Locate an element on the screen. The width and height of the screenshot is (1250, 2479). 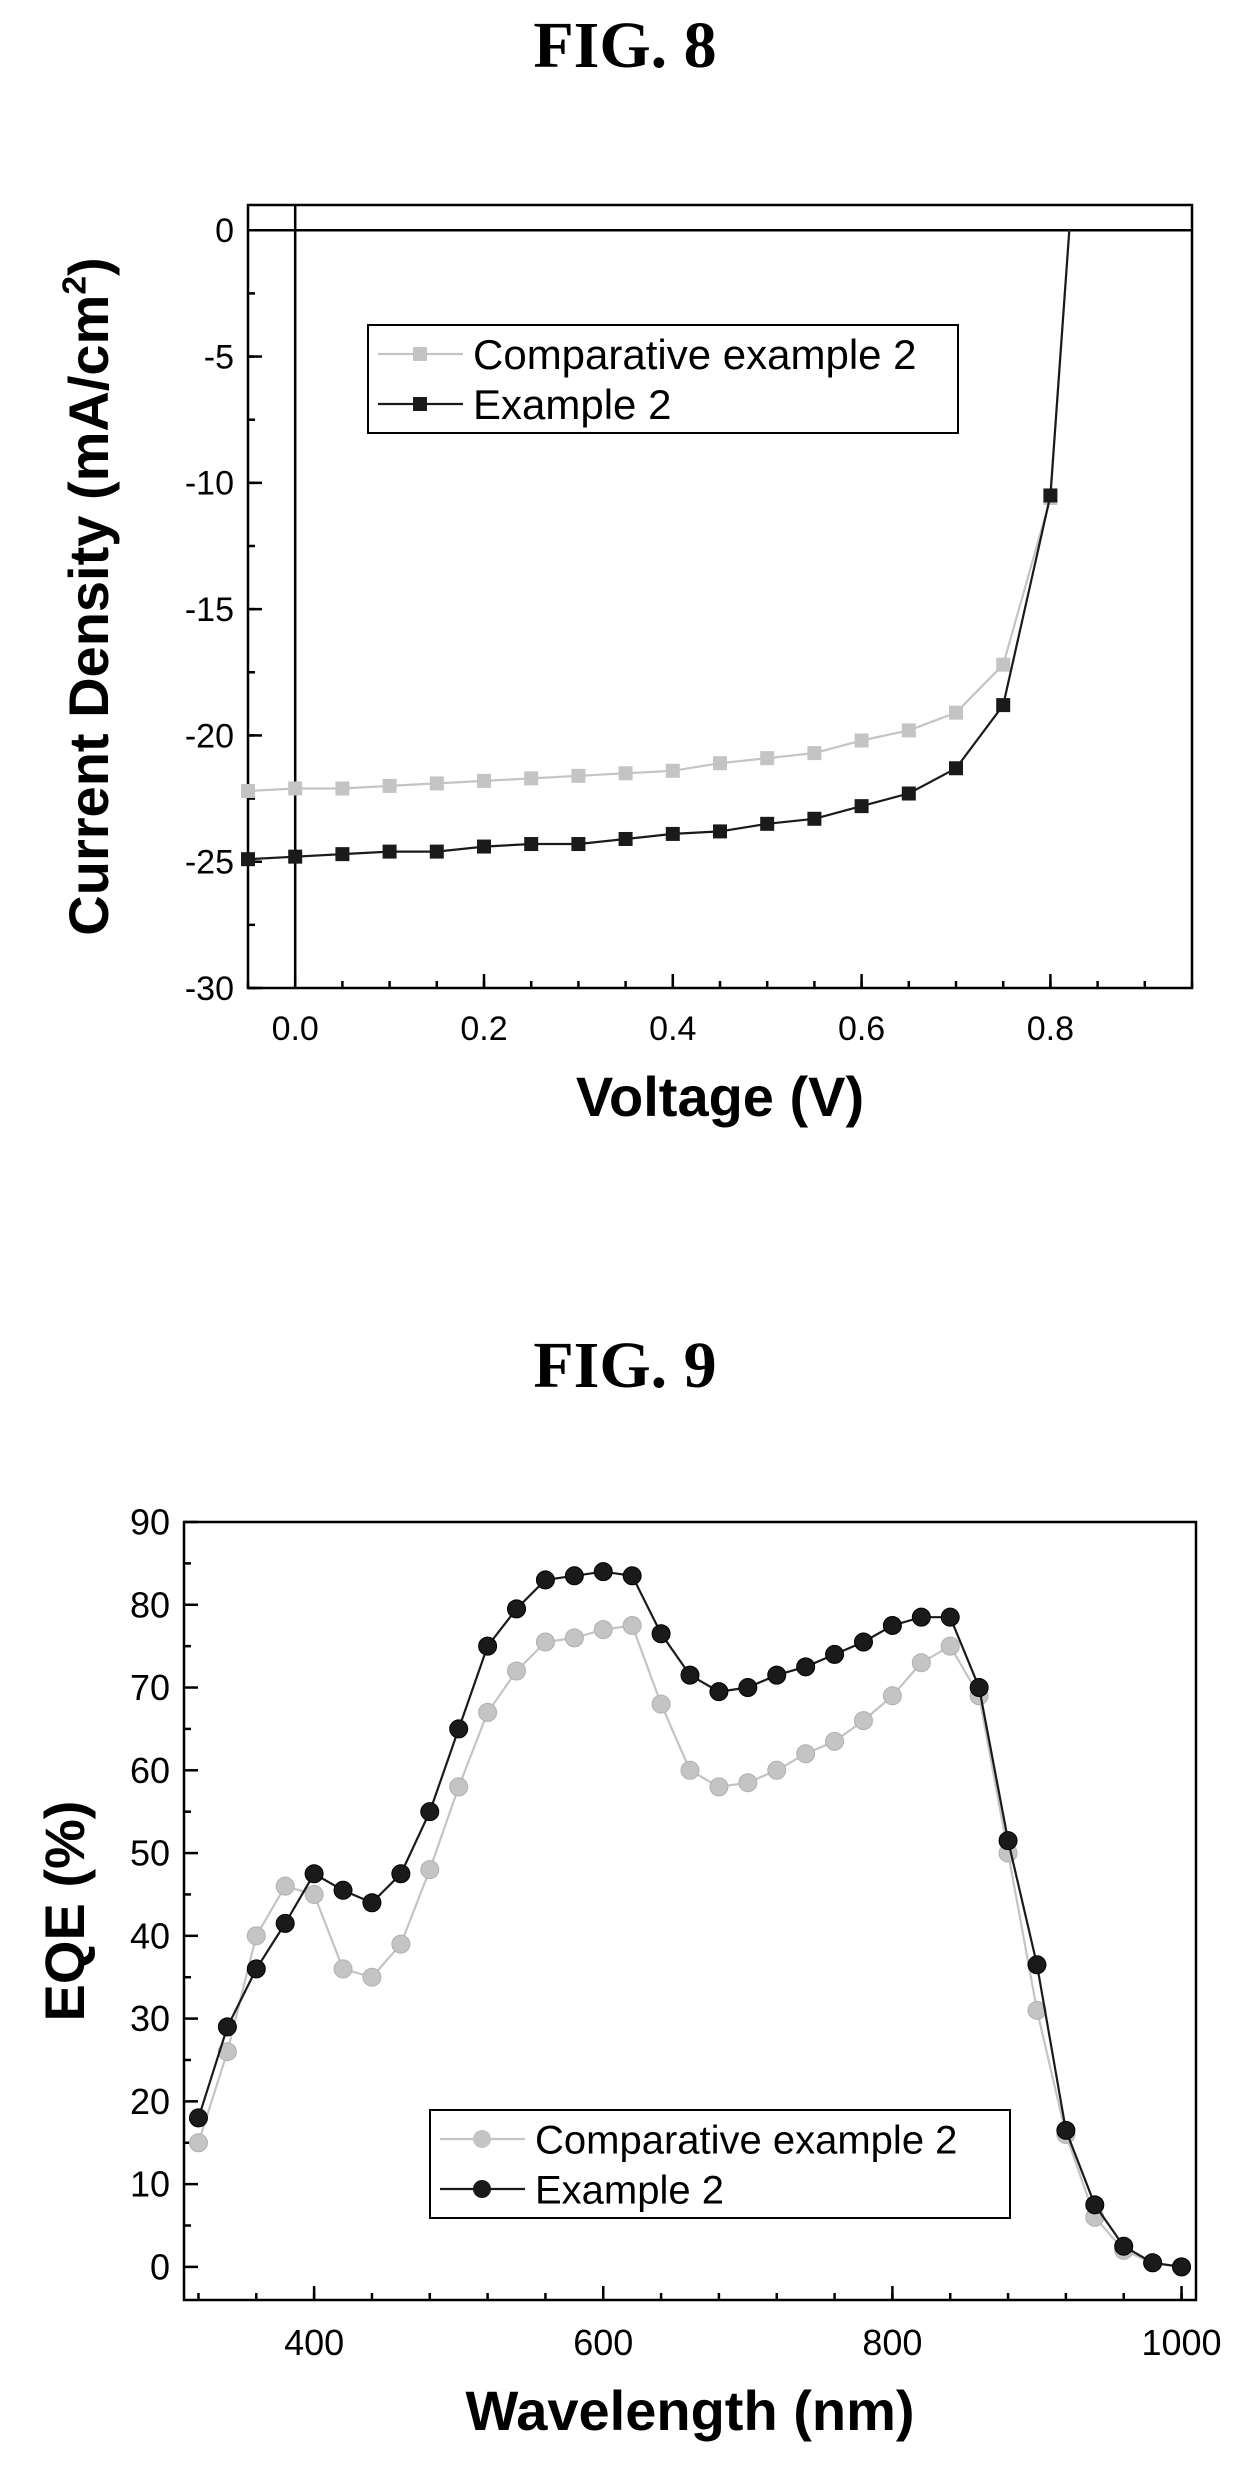
x-tick-label: 0.6 is located at coordinates (861, 1029).